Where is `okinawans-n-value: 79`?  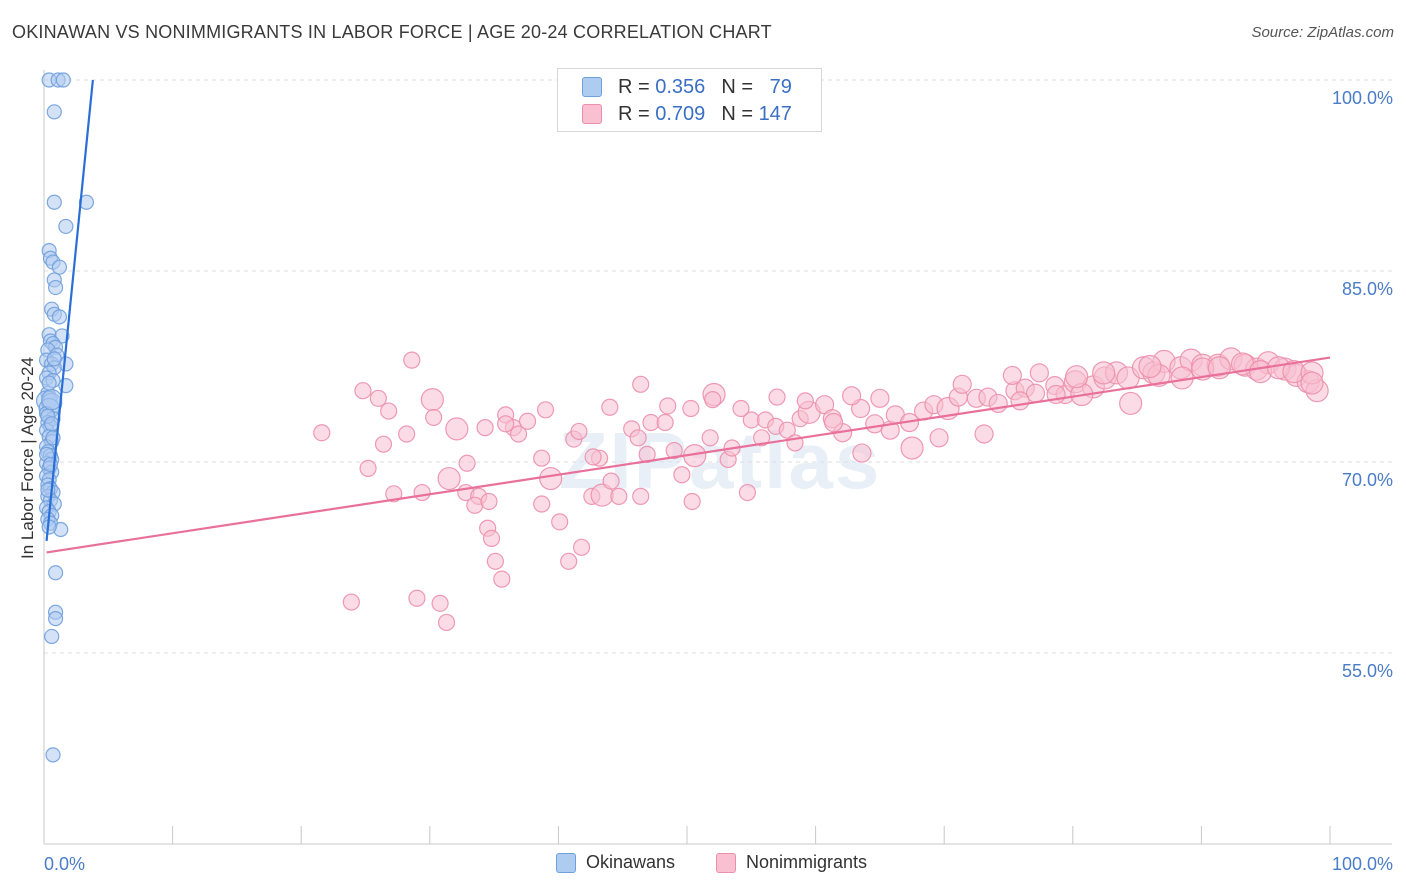
okinawans-n-value: 79 is located at coordinates (780, 86).